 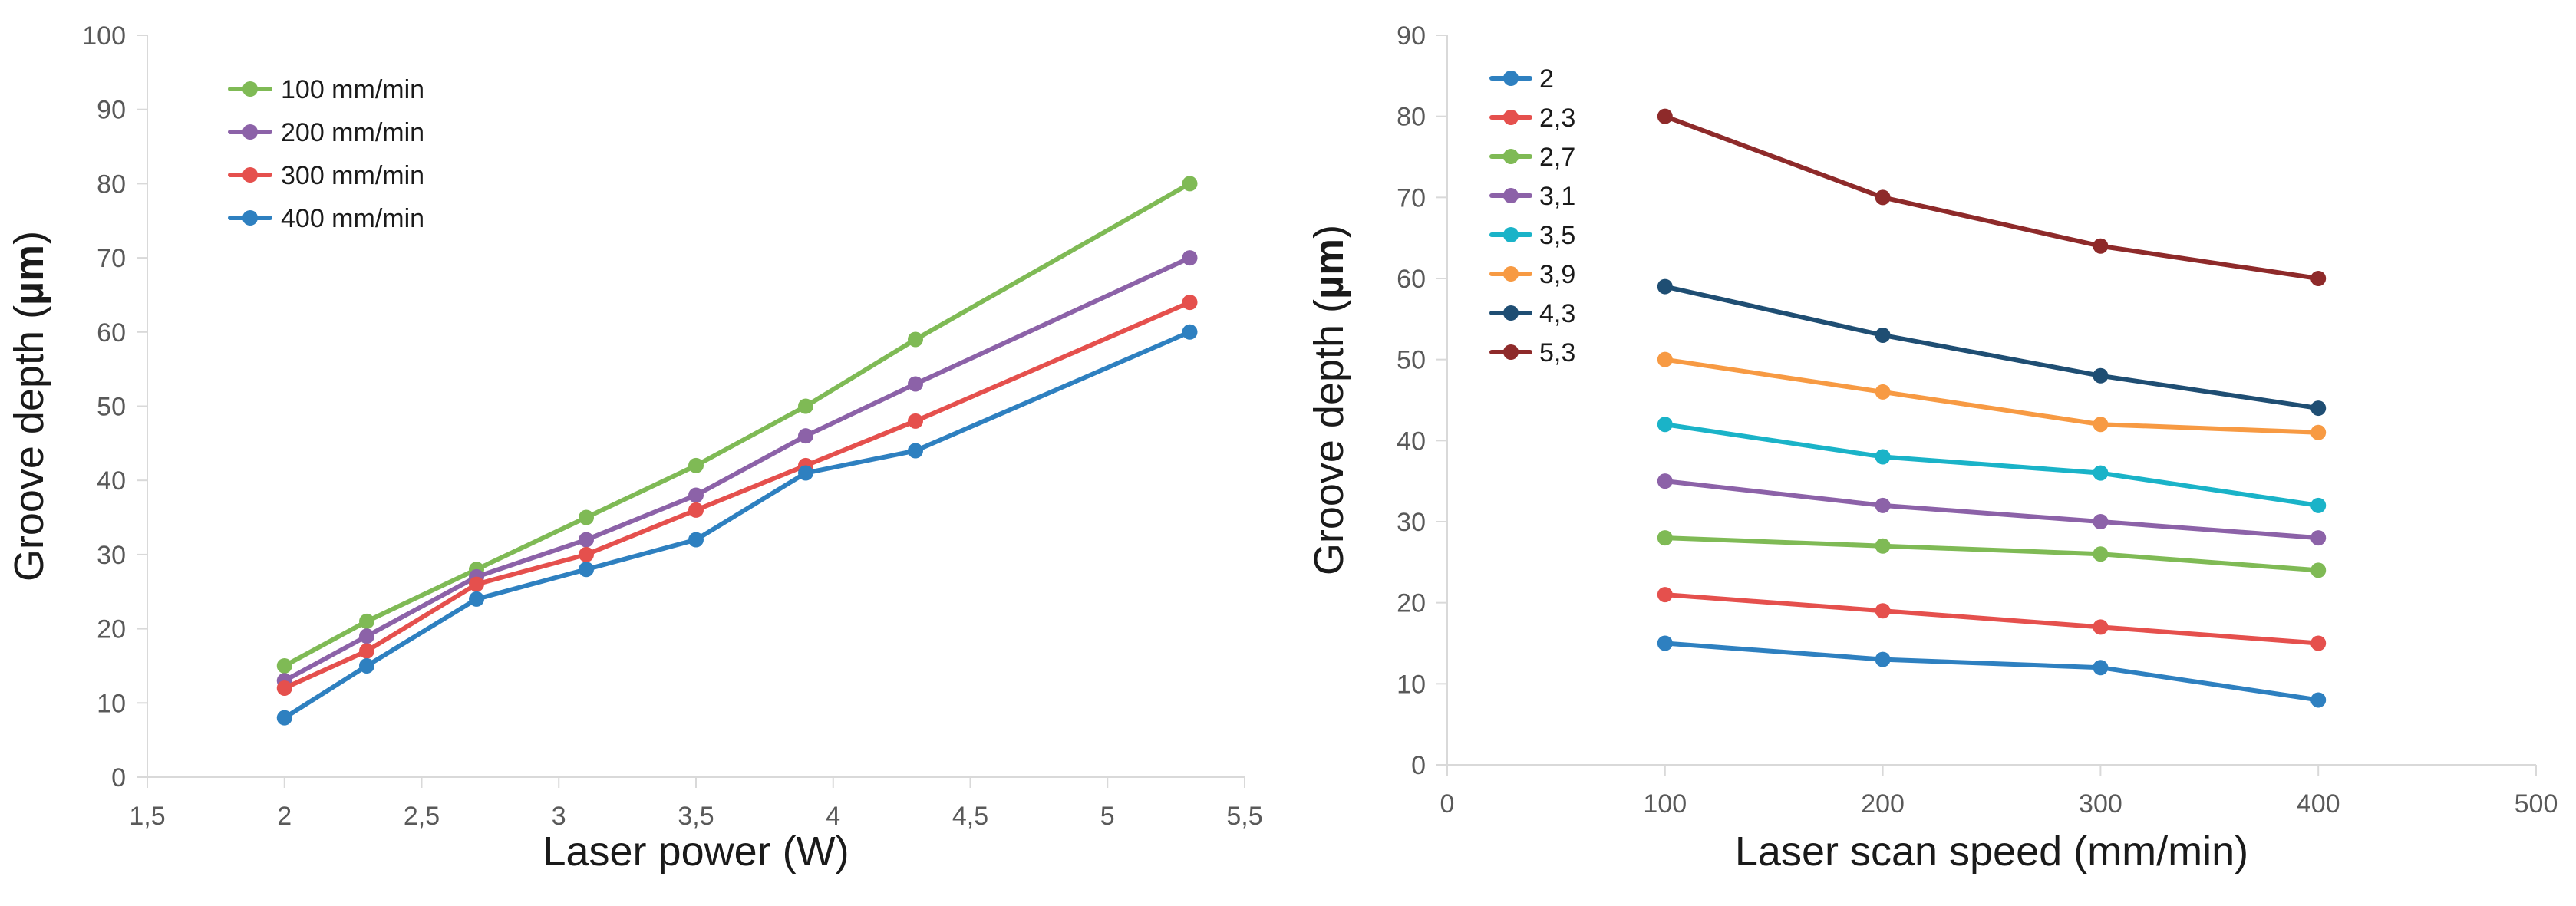 What do you see at coordinates (1557, 314) in the screenshot?
I see `legend-label: 4,3` at bounding box center [1557, 314].